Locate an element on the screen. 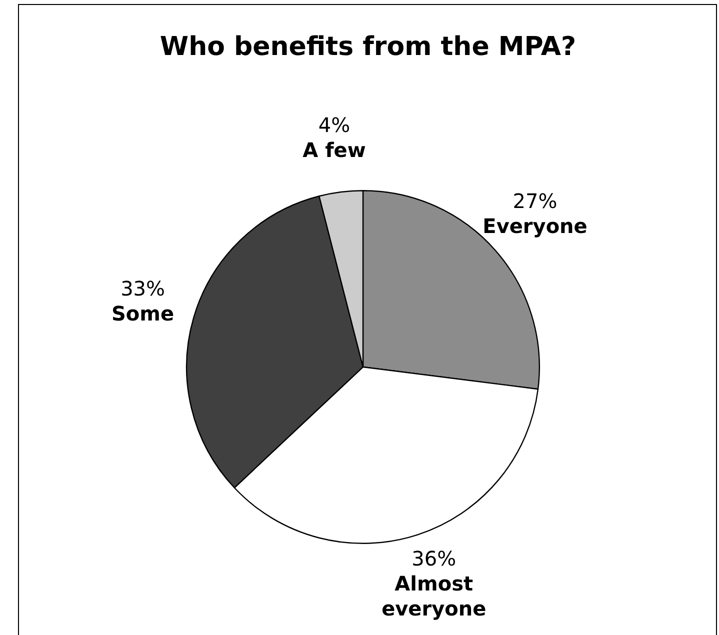  slice-label: Almost everyone is located at coordinates (434, 595).